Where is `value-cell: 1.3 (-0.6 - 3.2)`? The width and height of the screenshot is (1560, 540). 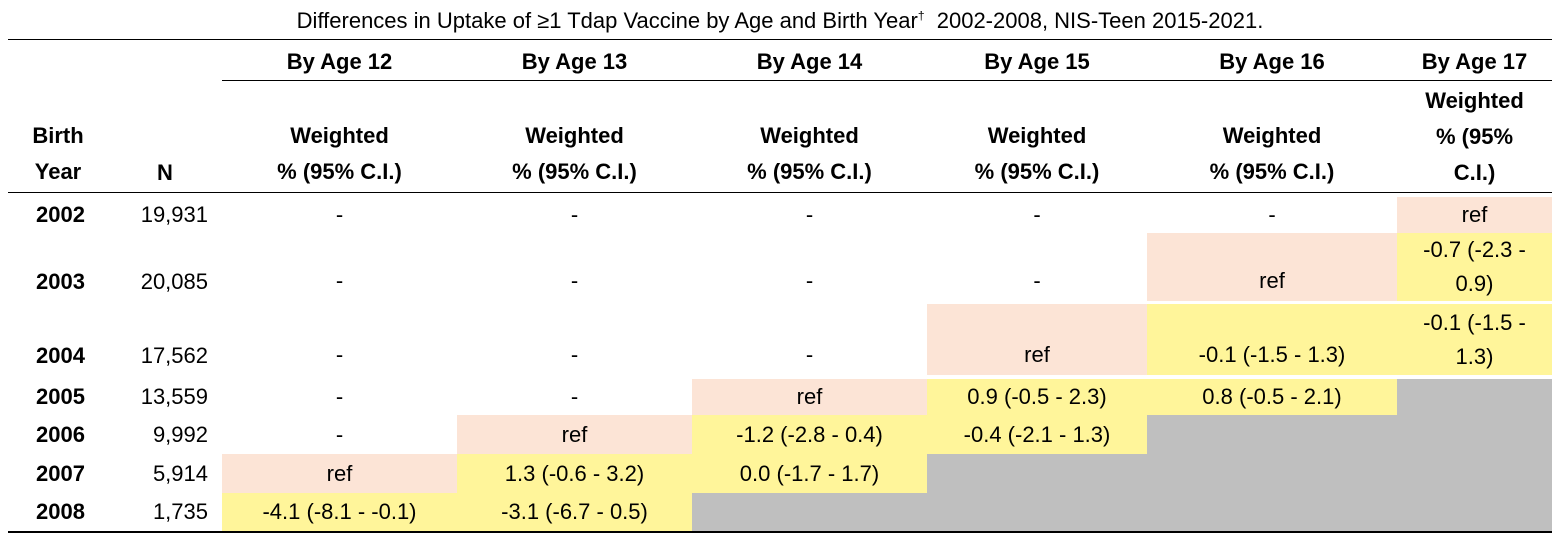 value-cell: 1.3 (-0.6 - 3.2) is located at coordinates (574, 473).